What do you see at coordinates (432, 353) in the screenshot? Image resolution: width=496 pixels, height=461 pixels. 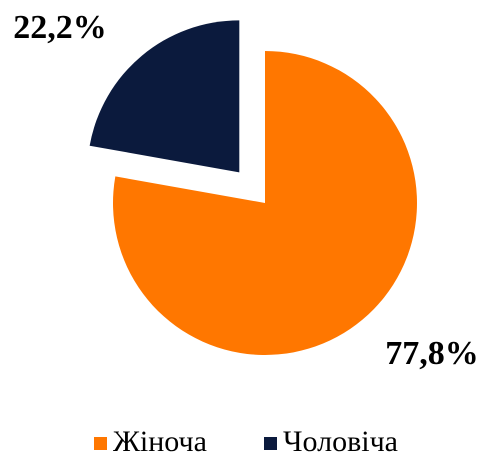 I see `data-label: 77,8%` at bounding box center [432, 353].